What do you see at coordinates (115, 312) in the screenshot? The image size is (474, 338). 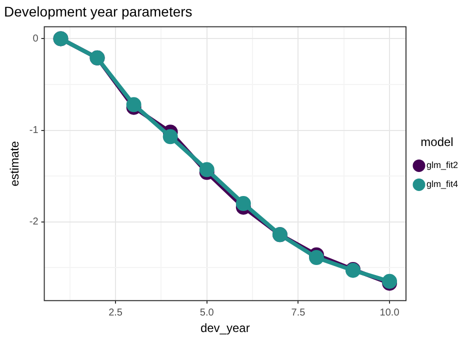 I see `x-tick-label: 2.5` at bounding box center [115, 312].